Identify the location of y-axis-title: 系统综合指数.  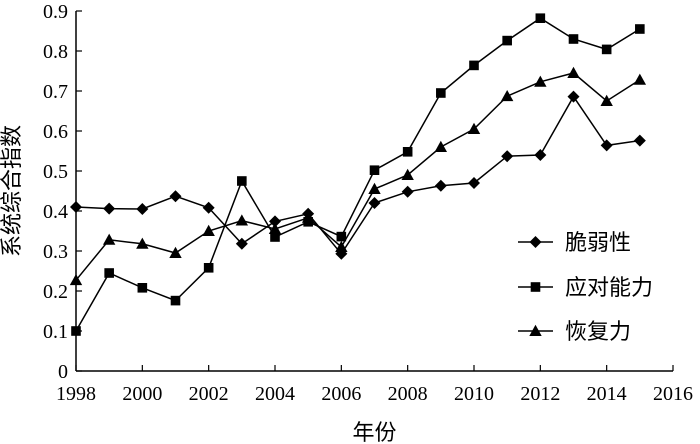
(12, 191).